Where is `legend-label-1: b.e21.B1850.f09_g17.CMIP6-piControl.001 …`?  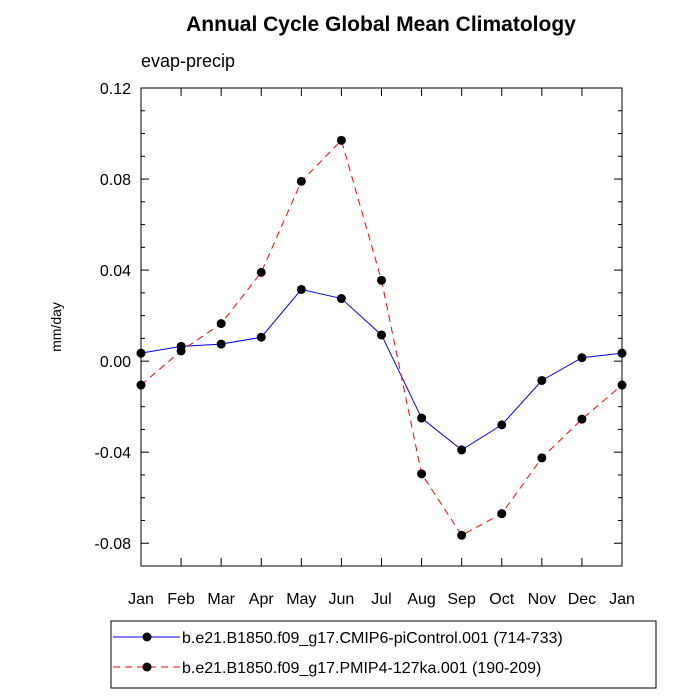
legend-label-1: b.e21.B1850.f09_g17.CMIP6-piControl.001 … is located at coordinates (372, 638).